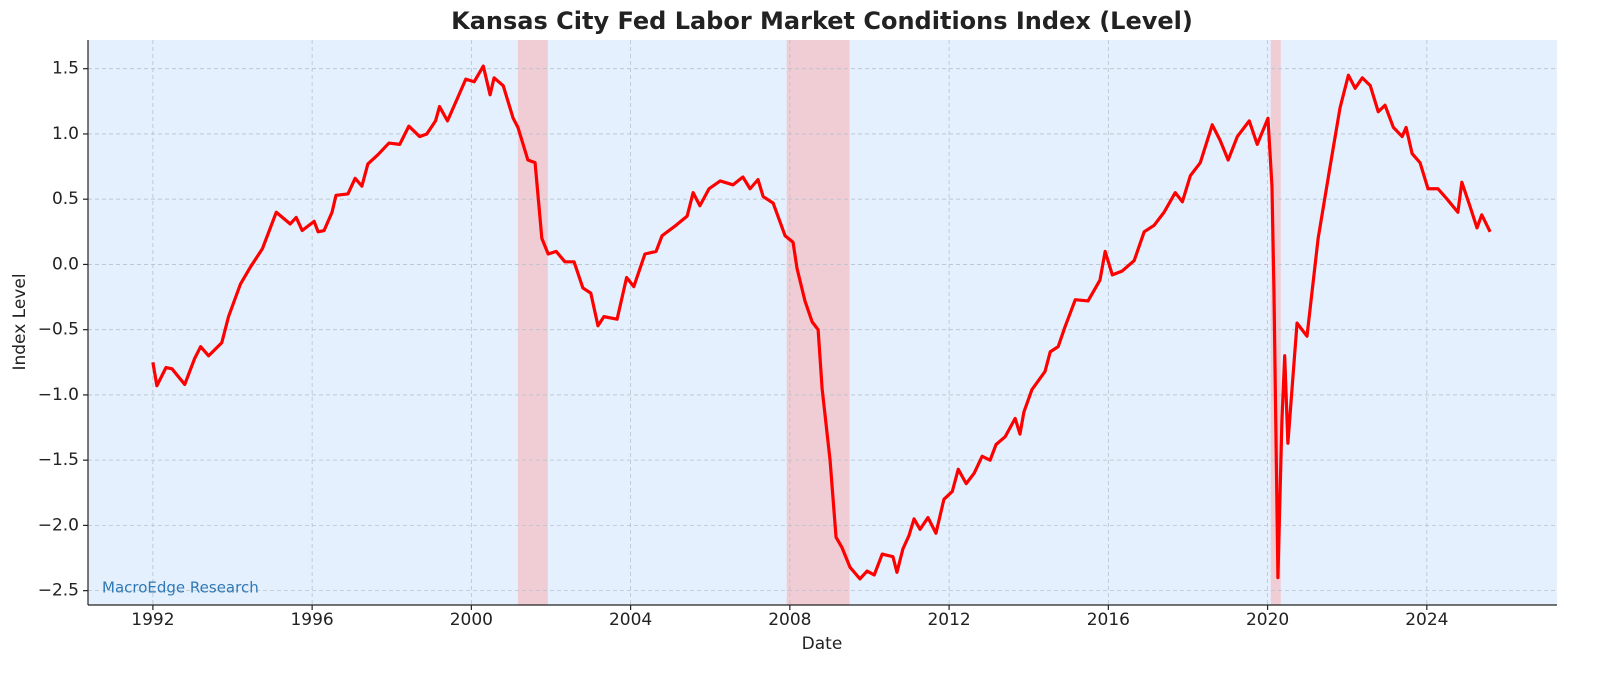 This screenshot has height=680, width=1600. What do you see at coordinates (65, 134) in the screenshot?
I see `y-tick-label: 1.0` at bounding box center [65, 134].